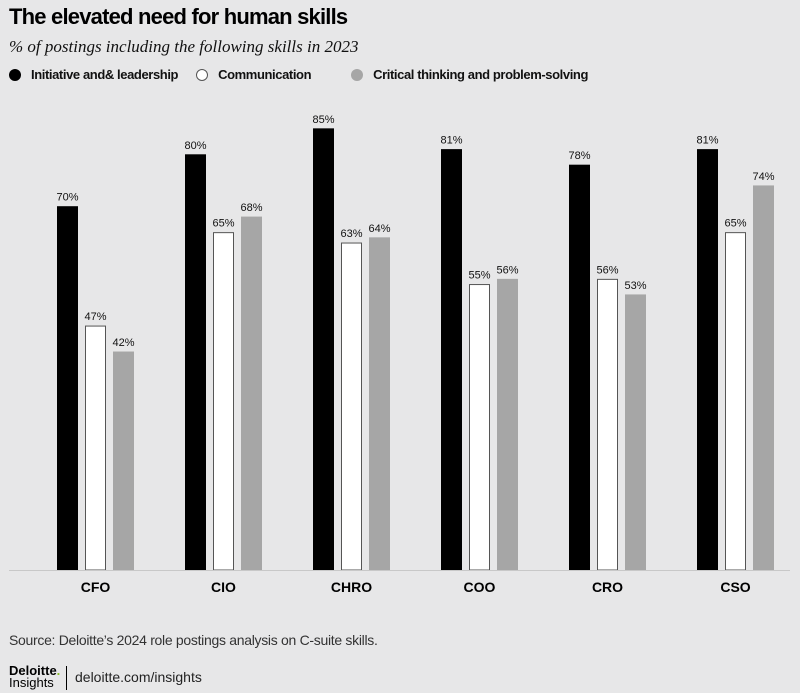 The height and width of the screenshot is (693, 800). What do you see at coordinates (480, 587) in the screenshot?
I see `x-tick-label: COO` at bounding box center [480, 587].